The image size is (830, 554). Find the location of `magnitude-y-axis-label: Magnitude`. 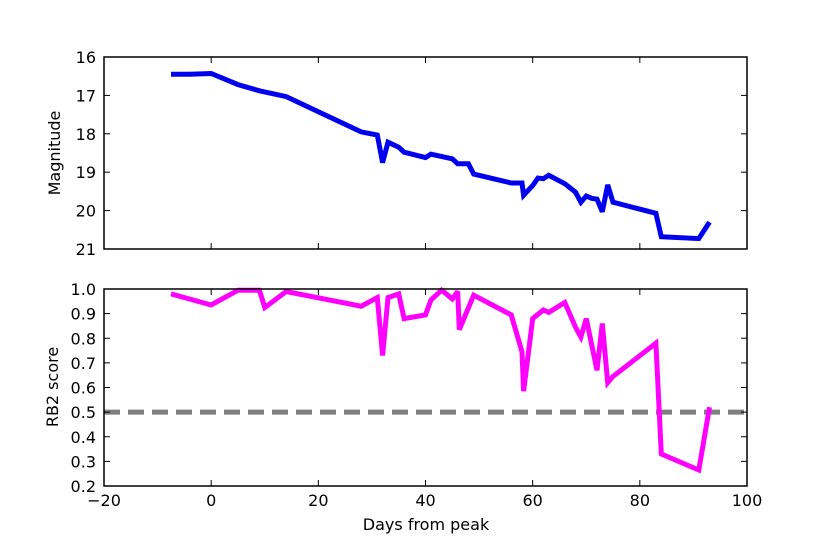

magnitude-y-axis-label: Magnitude is located at coordinates (54, 153).